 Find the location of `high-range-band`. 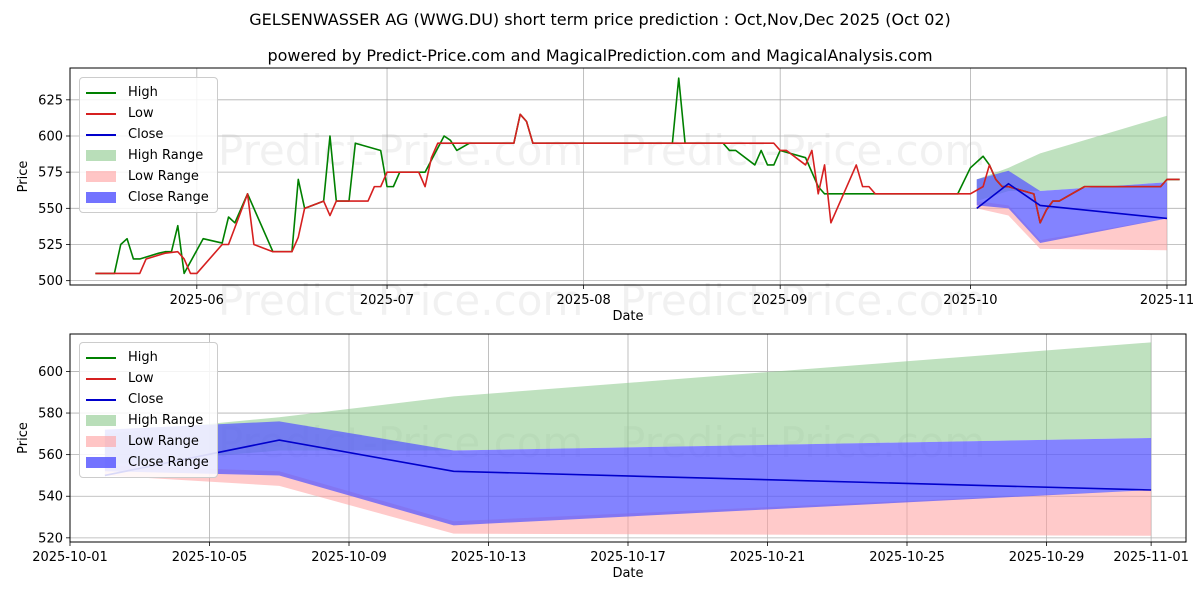

high-range-band is located at coordinates (1071, 158).